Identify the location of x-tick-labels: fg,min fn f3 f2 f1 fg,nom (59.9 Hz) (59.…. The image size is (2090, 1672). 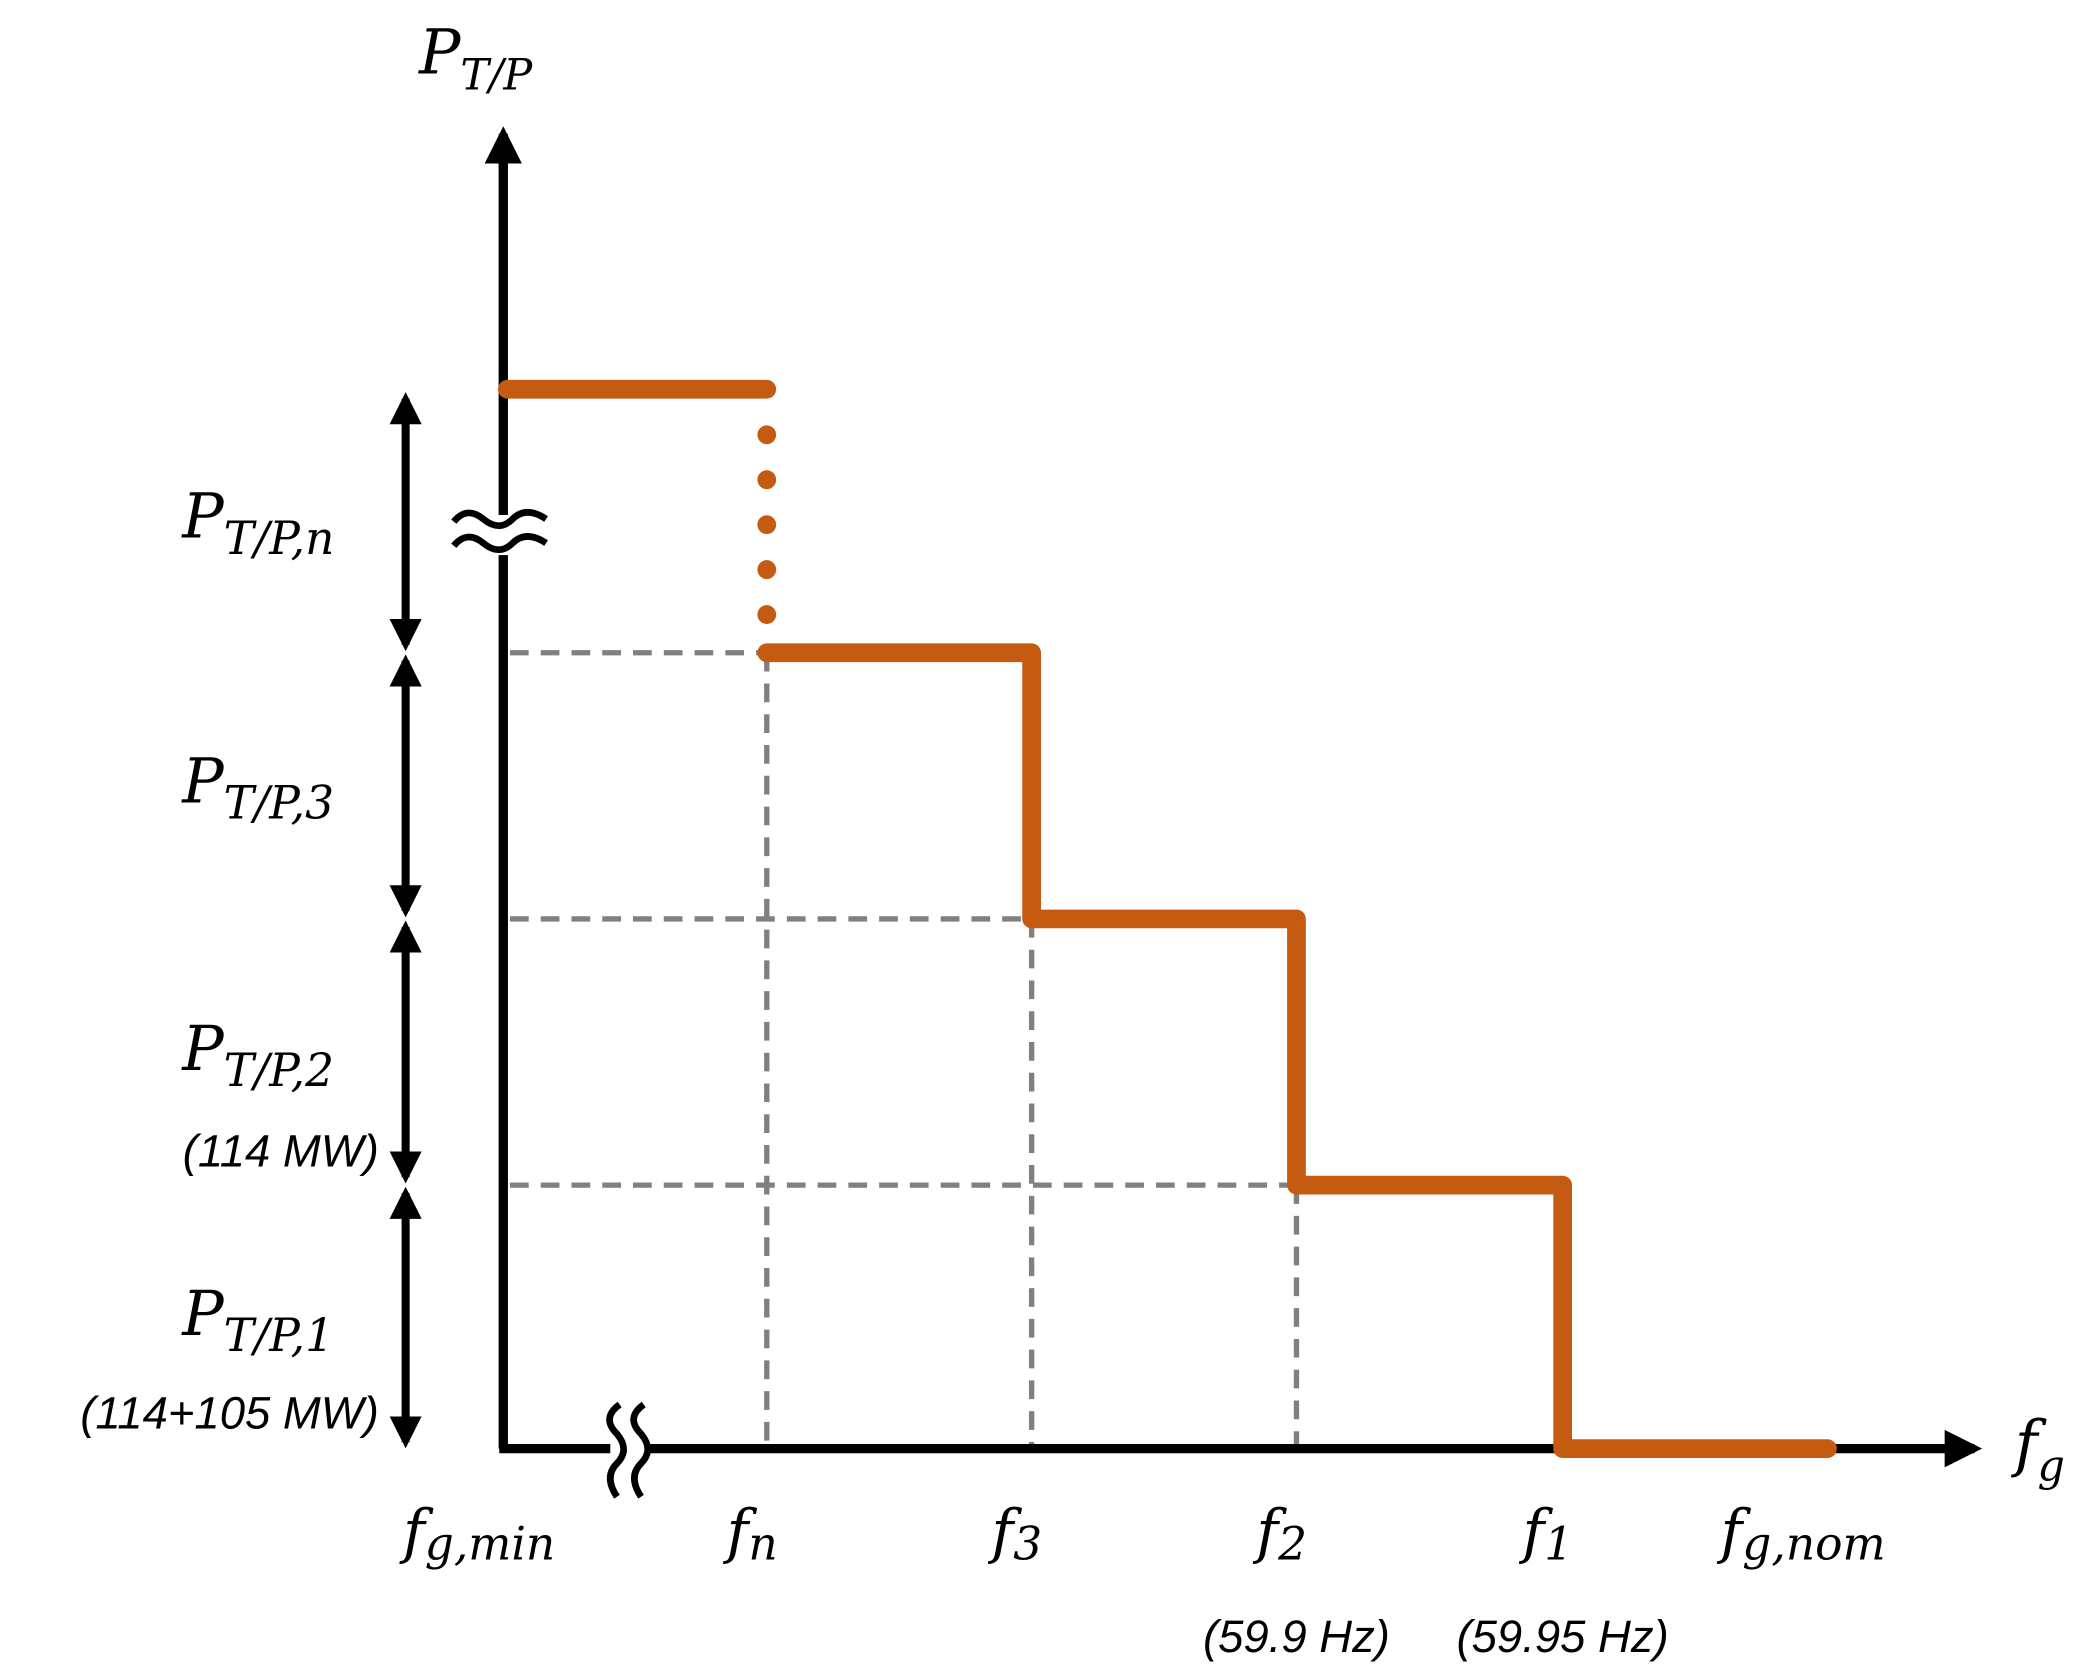
(1142, 1579).